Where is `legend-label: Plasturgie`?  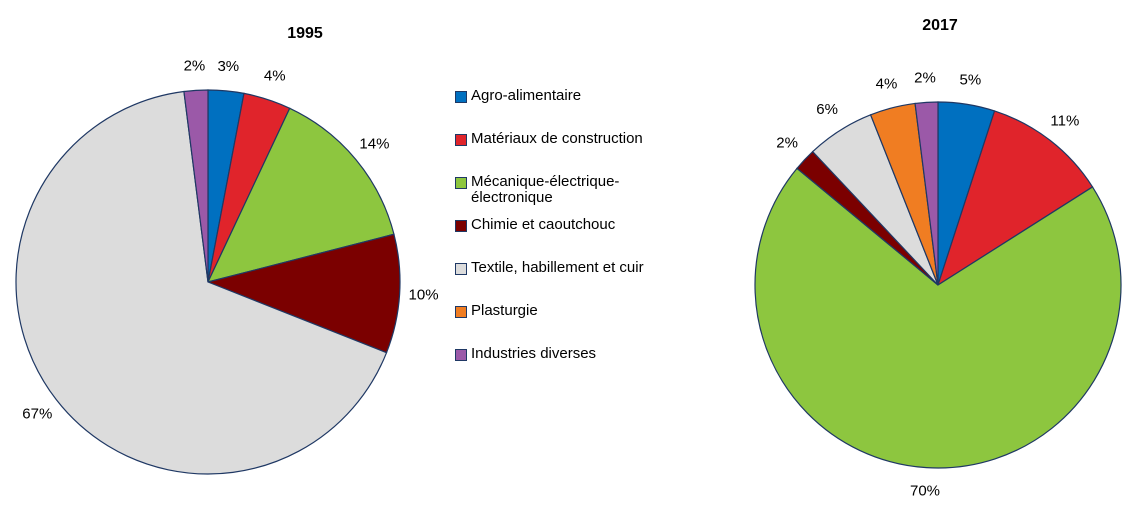
legend-label: Plasturgie is located at coordinates (504, 310).